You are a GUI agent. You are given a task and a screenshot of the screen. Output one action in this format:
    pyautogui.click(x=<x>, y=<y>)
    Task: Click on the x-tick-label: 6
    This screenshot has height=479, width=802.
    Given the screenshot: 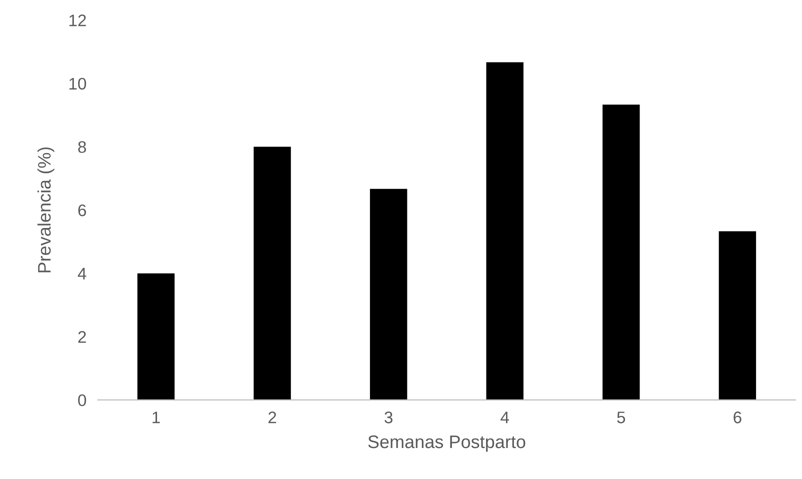 What is the action you would take?
    pyautogui.click(x=738, y=418)
    